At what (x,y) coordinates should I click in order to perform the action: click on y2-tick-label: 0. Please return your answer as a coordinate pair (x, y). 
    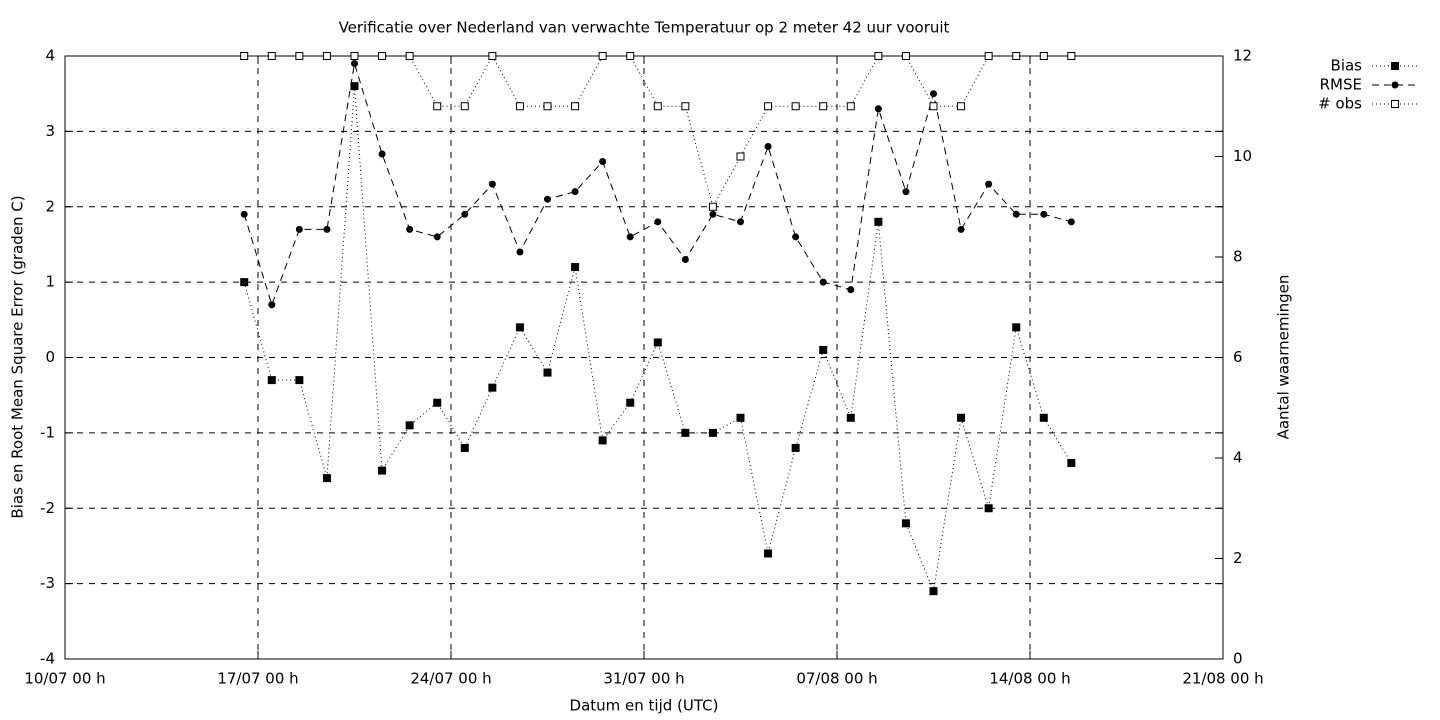
    Looking at the image, I should click on (1238, 659).